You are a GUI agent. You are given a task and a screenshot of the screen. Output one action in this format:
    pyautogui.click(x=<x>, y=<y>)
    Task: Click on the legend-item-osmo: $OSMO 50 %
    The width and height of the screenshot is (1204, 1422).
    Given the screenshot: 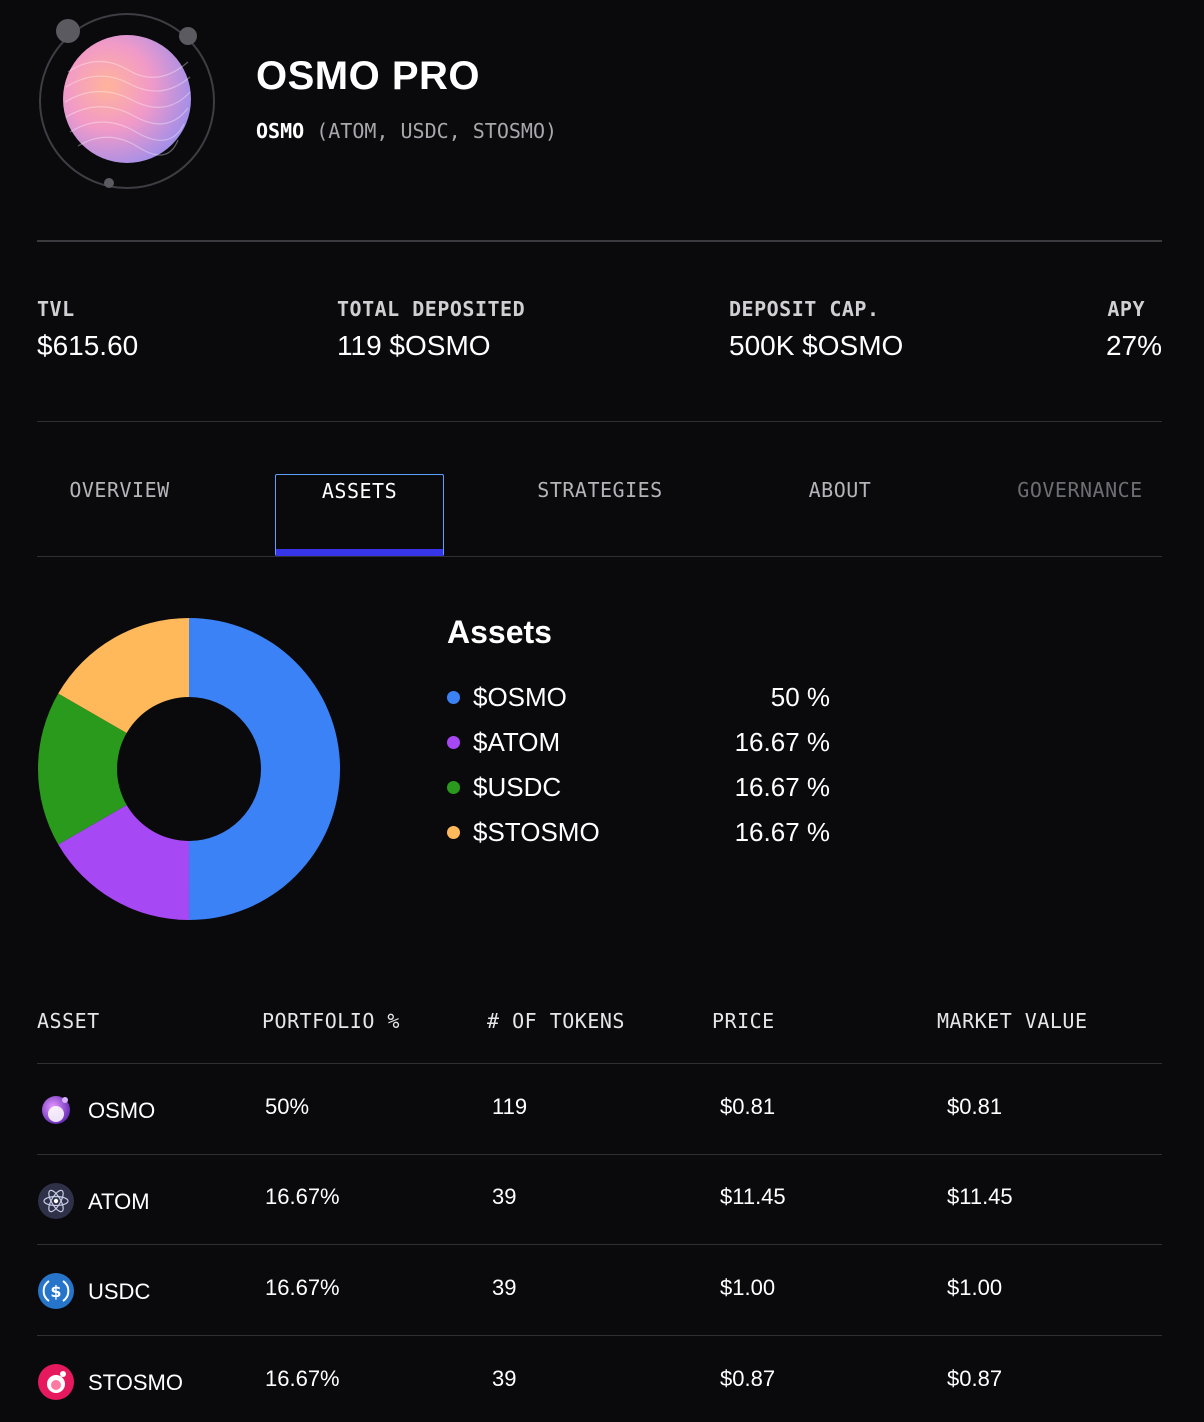 What is the action you would take?
    pyautogui.click(x=642, y=698)
    